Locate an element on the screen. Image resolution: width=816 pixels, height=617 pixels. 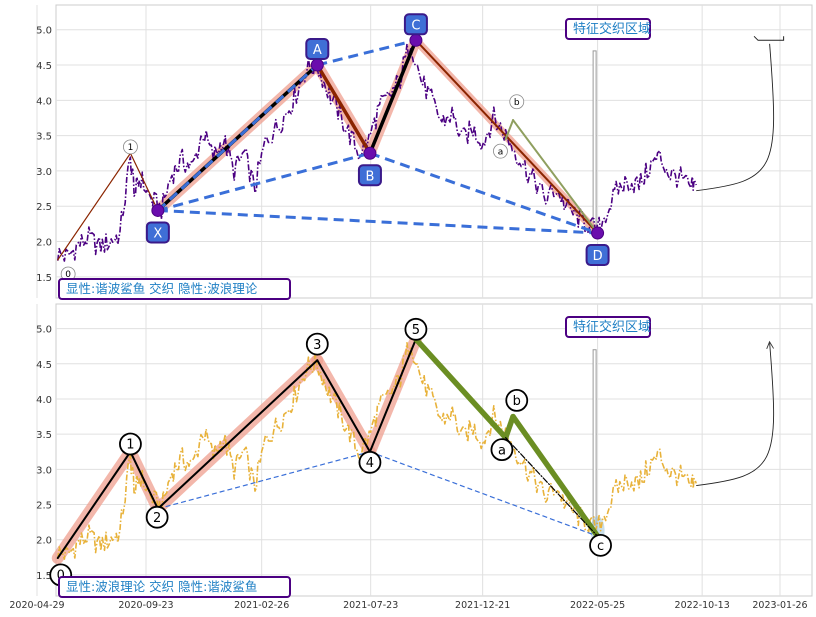
wave-label-3-circle is located at coordinates (317, 344).